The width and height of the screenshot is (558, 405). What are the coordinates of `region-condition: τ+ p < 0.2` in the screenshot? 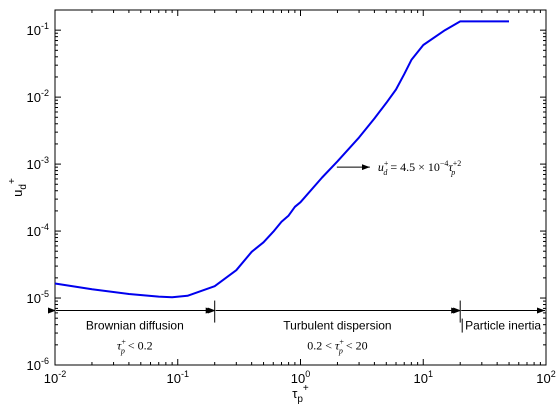 It's located at (135, 347).